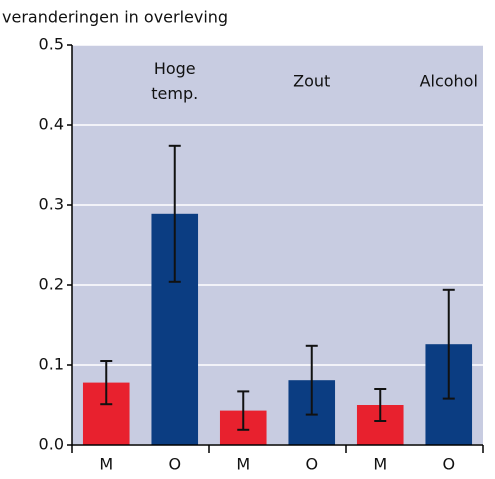 This screenshot has height=479, width=495. What do you see at coordinates (115, 17) in the screenshot?
I see `axis-title: veranderingen in overleving` at bounding box center [115, 17].